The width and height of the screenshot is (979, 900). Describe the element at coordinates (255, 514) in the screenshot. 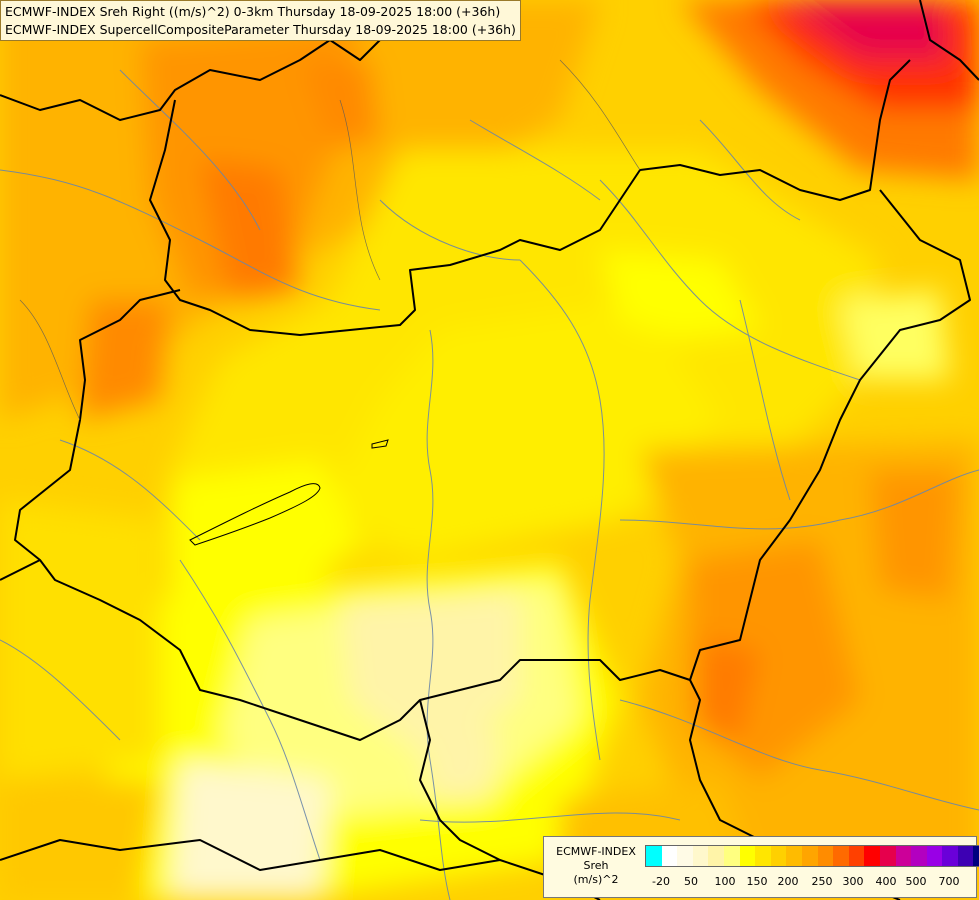

I see `lake-balaton` at that location.